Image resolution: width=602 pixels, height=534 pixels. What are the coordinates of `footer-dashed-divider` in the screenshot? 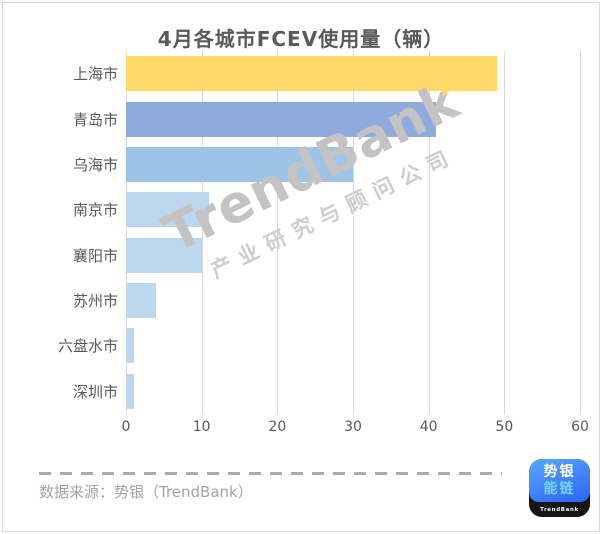 It's located at (270, 473).